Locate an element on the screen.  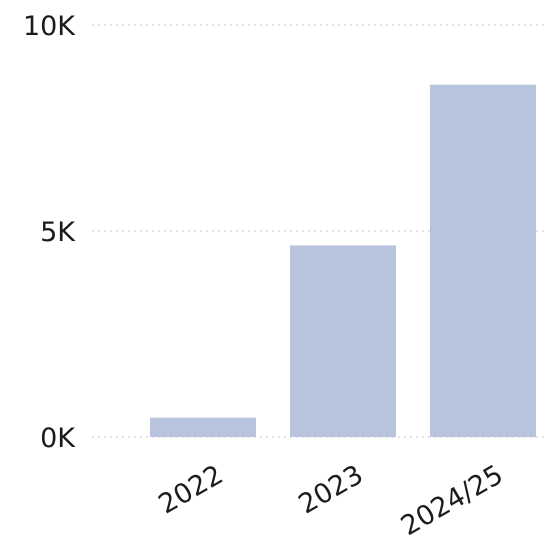
x-tick-label-2024-25: 2024/25 is located at coordinates (452, 500).